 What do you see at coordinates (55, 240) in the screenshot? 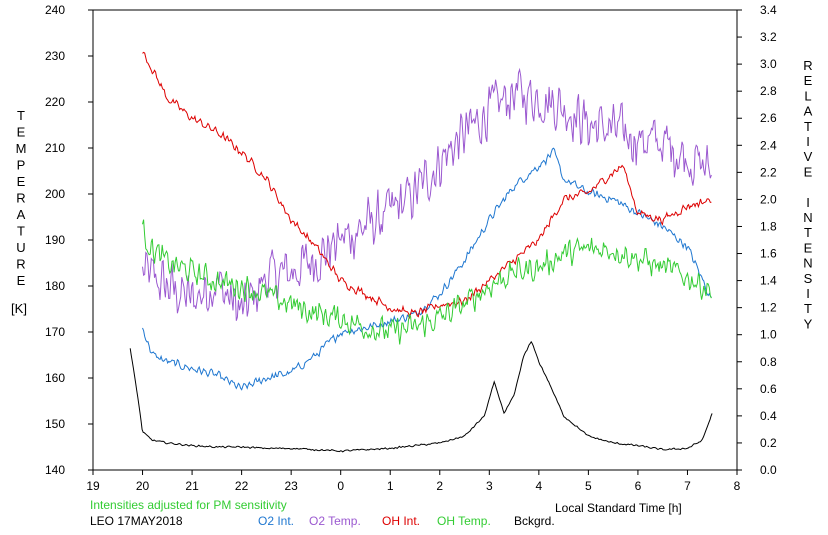
I see `left-tick-label: 190` at bounding box center [55, 240].